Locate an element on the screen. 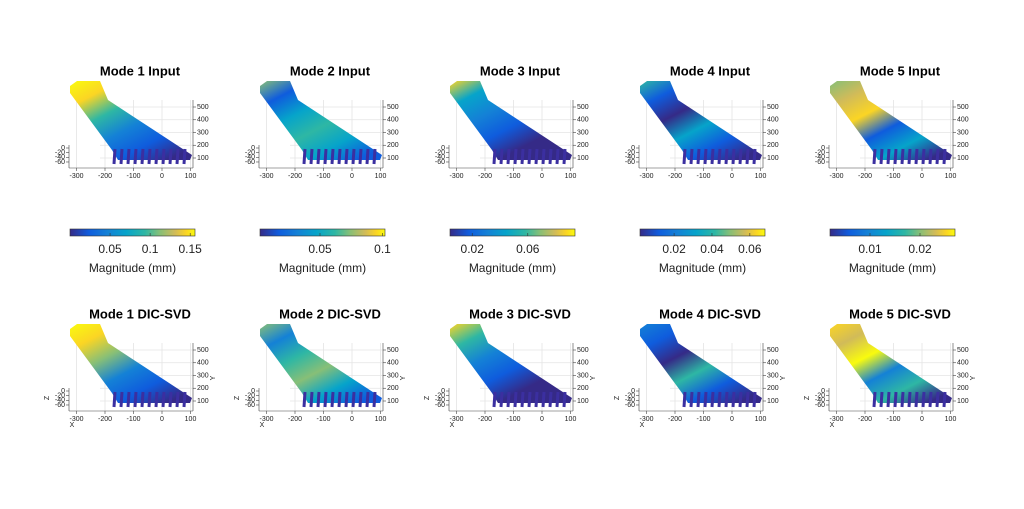 This screenshot has height=509, width=1024. y-axis-label: Y is located at coordinates (403, 377).